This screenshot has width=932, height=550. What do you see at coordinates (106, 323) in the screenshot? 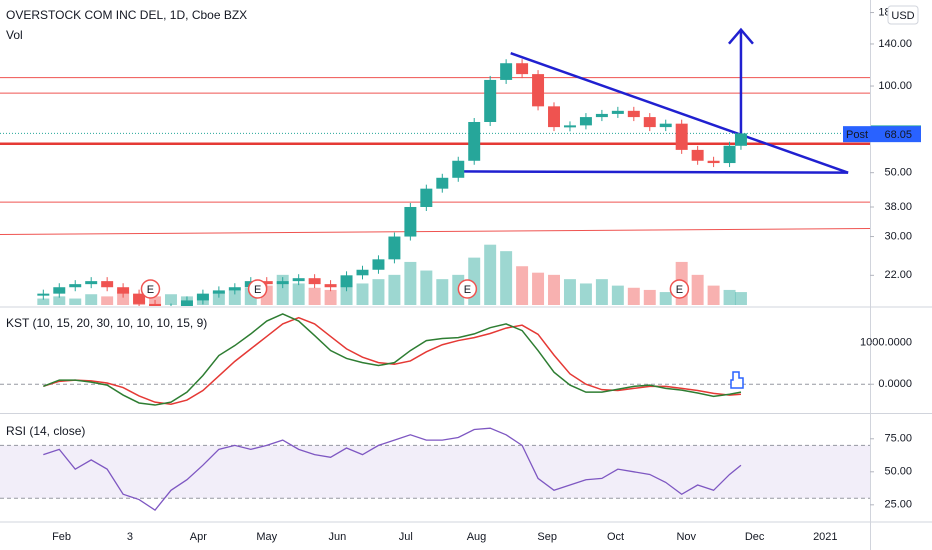
I see `kst-title: KST (10, 15, 20, 30, 10, 10, 10, 15, 9)` at bounding box center [106, 323].